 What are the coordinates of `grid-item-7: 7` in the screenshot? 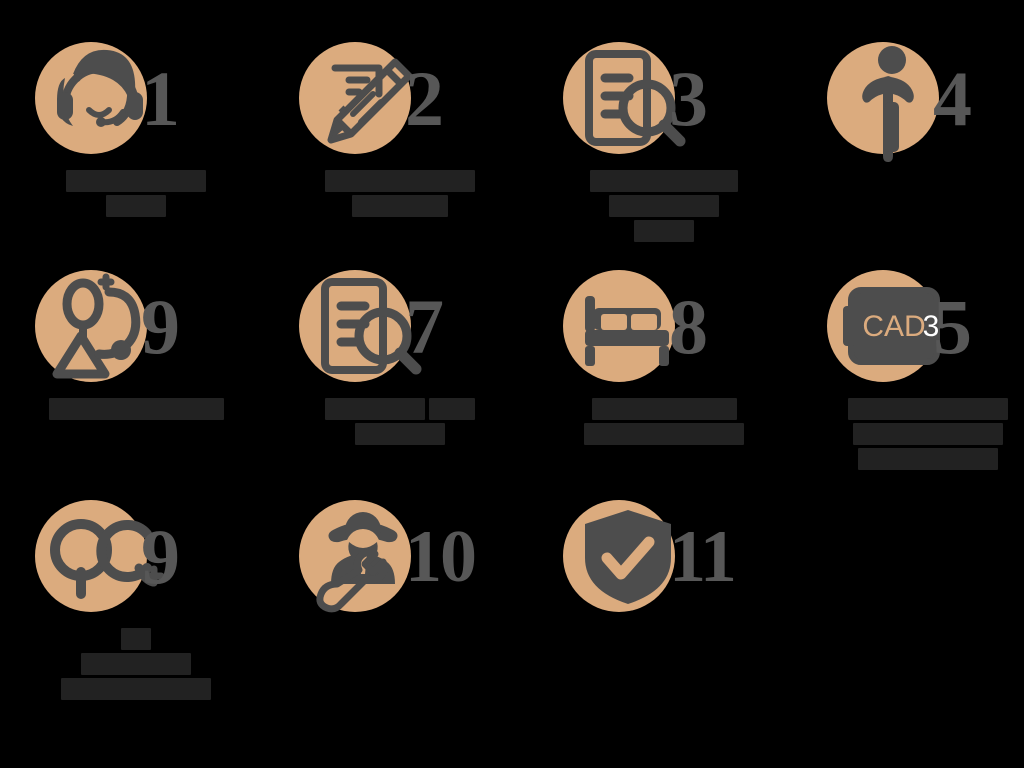 It's located at (400, 353).